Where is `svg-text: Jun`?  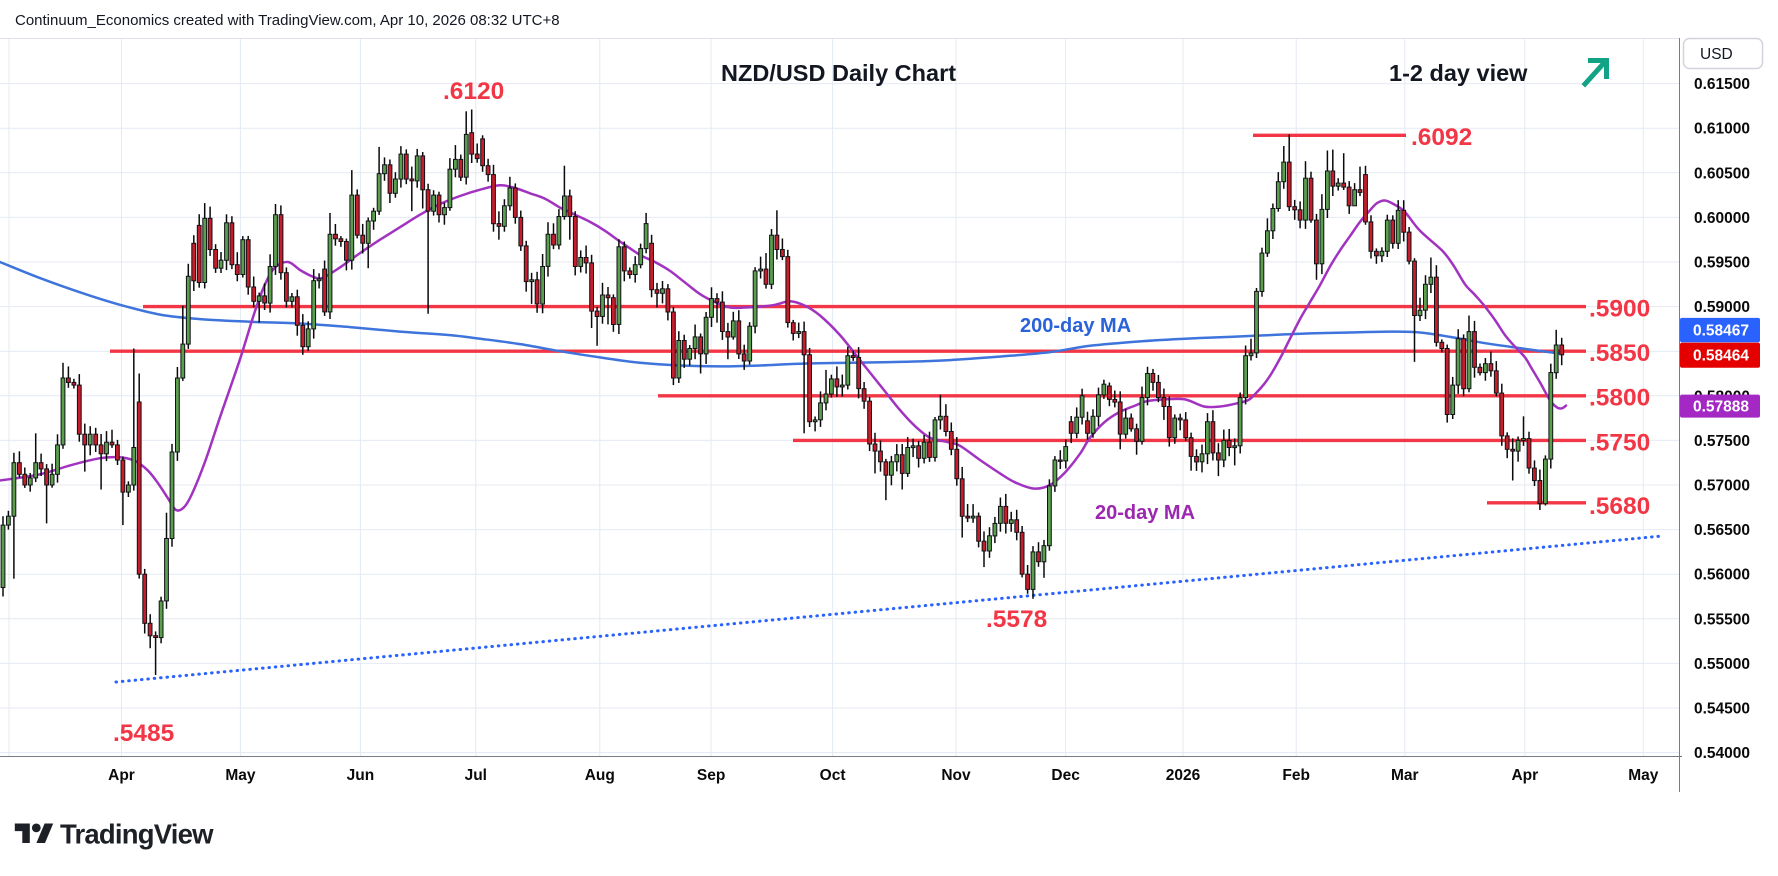
svg-text: Jun is located at coordinates (361, 775).